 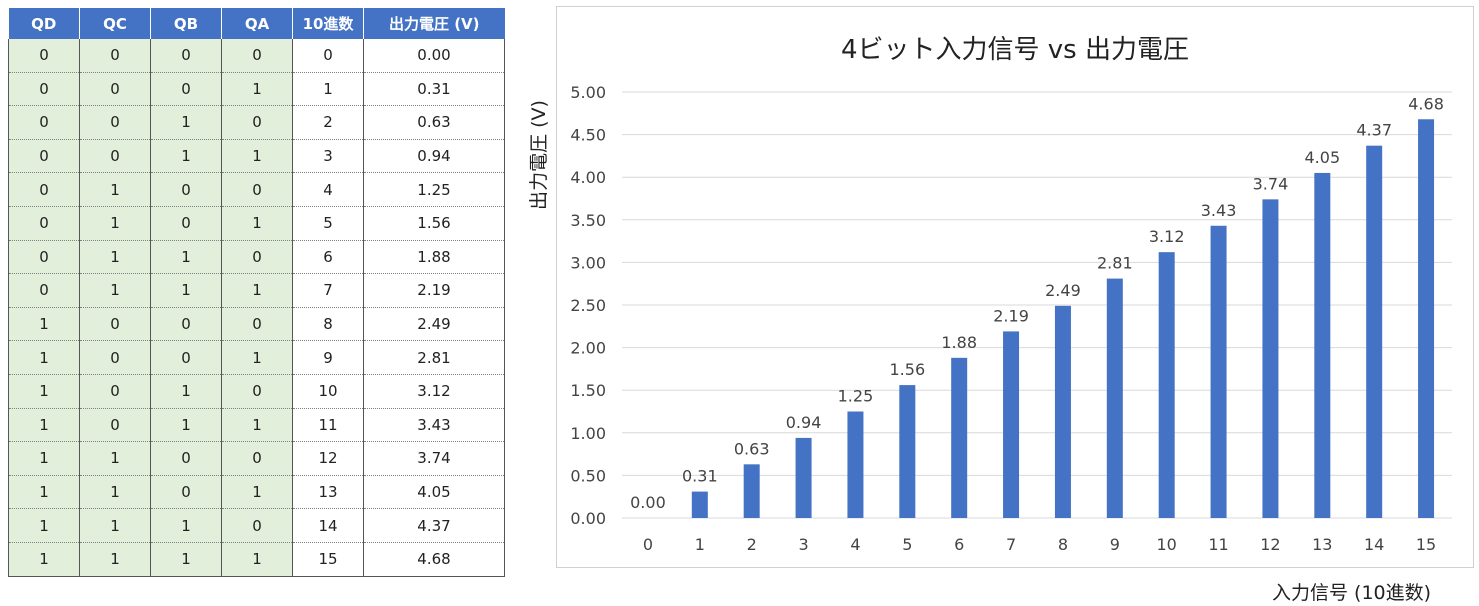 What do you see at coordinates (328, 156) in the screenshot?
I see `cell-decimal: 3` at bounding box center [328, 156].